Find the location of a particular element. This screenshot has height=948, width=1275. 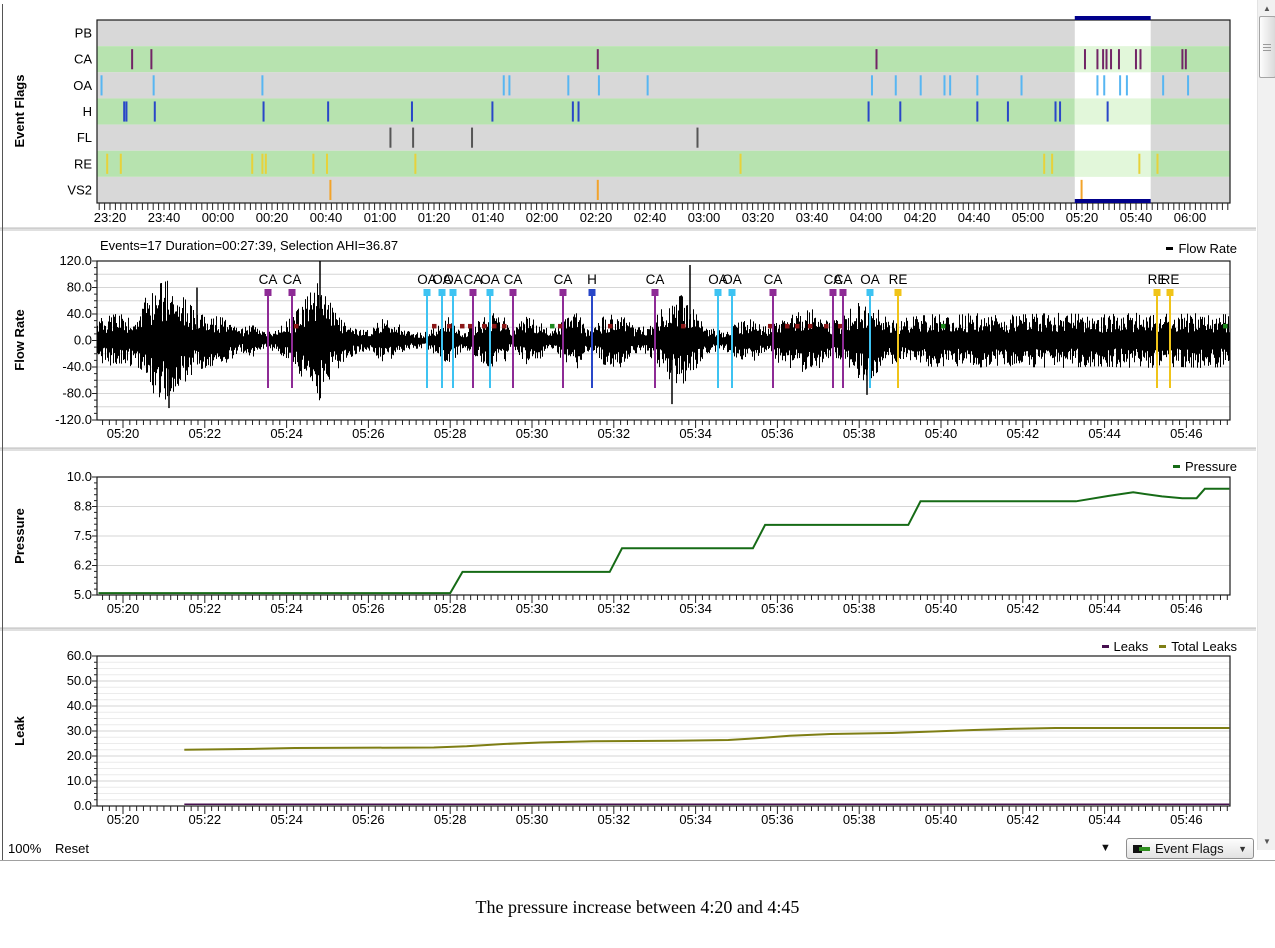

svg-text: 8.8 is located at coordinates (83, 506).